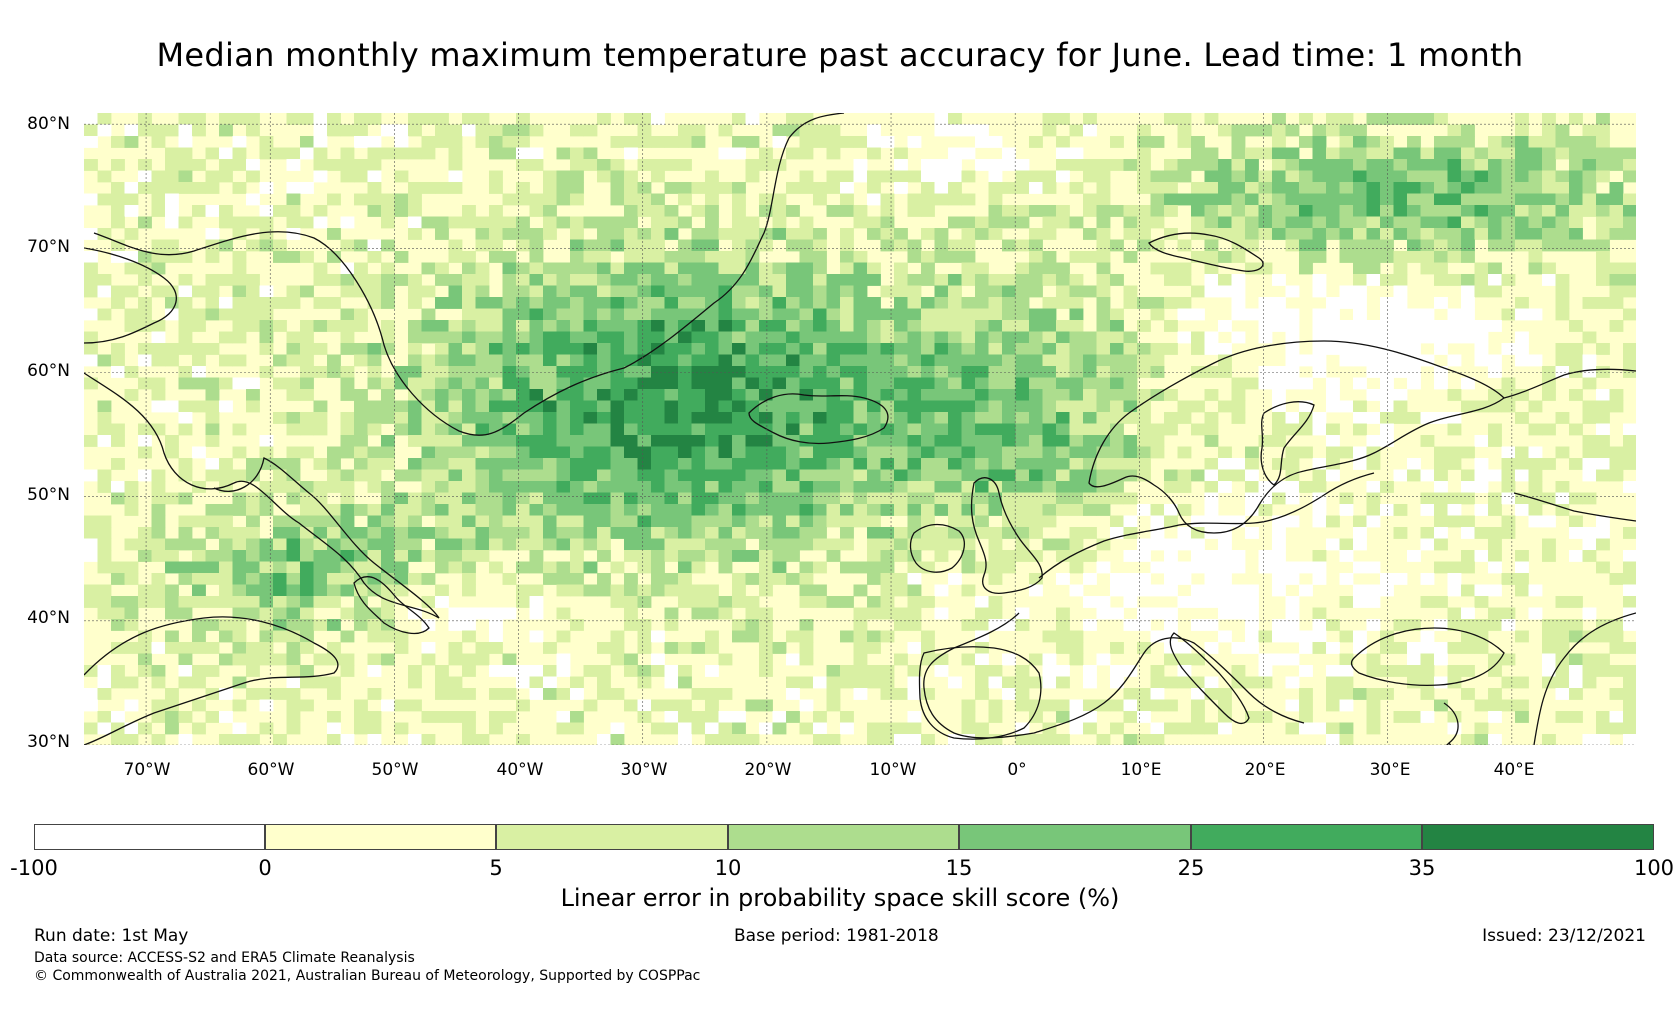 The image size is (1680, 1020). Describe the element at coordinates (48, 495) in the screenshot. I see `lat-label-50n: 50°N` at that location.